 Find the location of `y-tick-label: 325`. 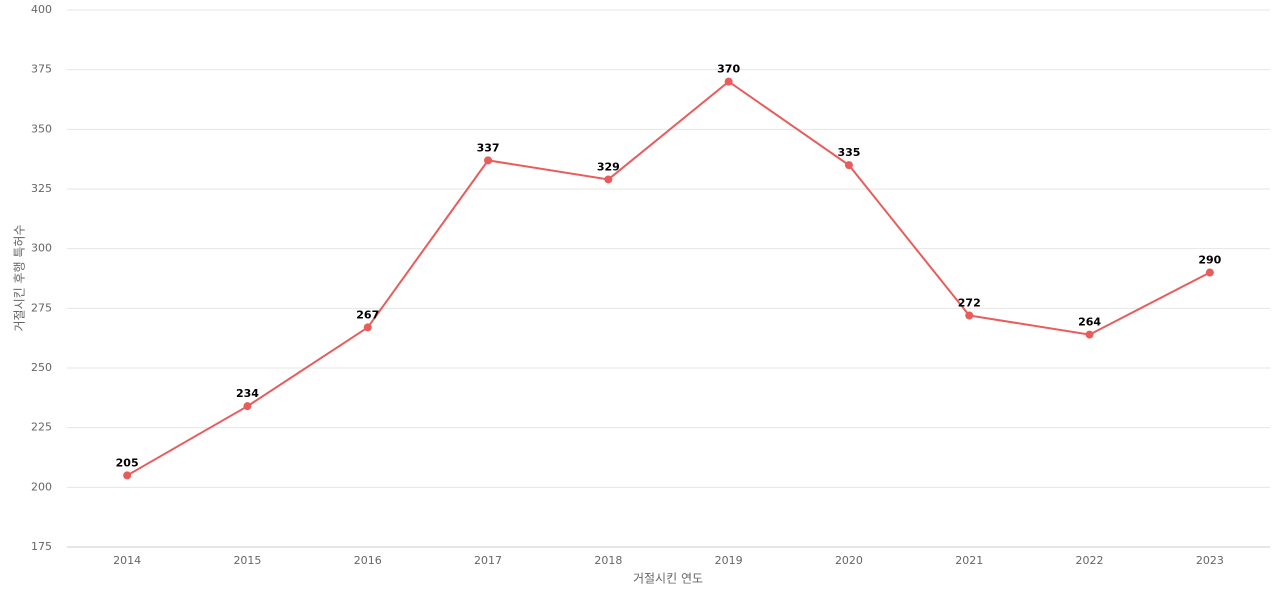

y-tick-label: 325 is located at coordinates (41, 188).